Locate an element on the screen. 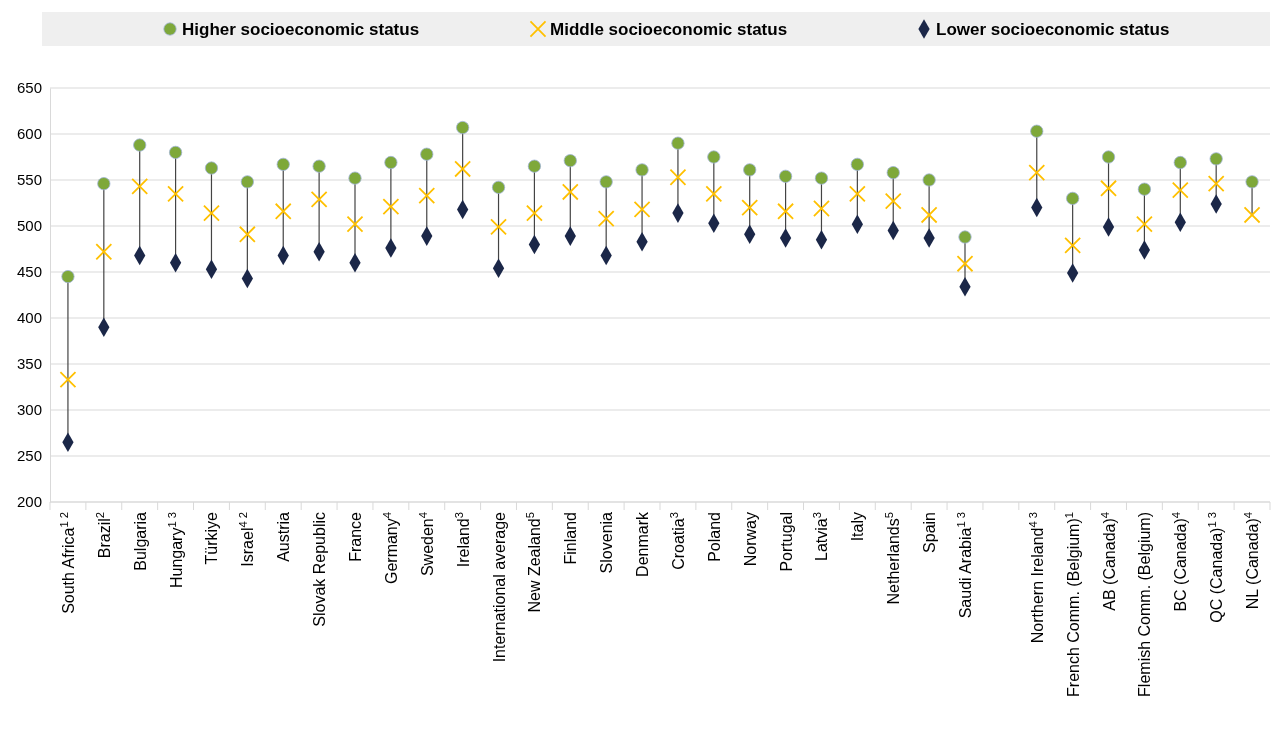 The width and height of the screenshot is (1276, 738). legend-label: Higher socioeconomic status is located at coordinates (301, 29).